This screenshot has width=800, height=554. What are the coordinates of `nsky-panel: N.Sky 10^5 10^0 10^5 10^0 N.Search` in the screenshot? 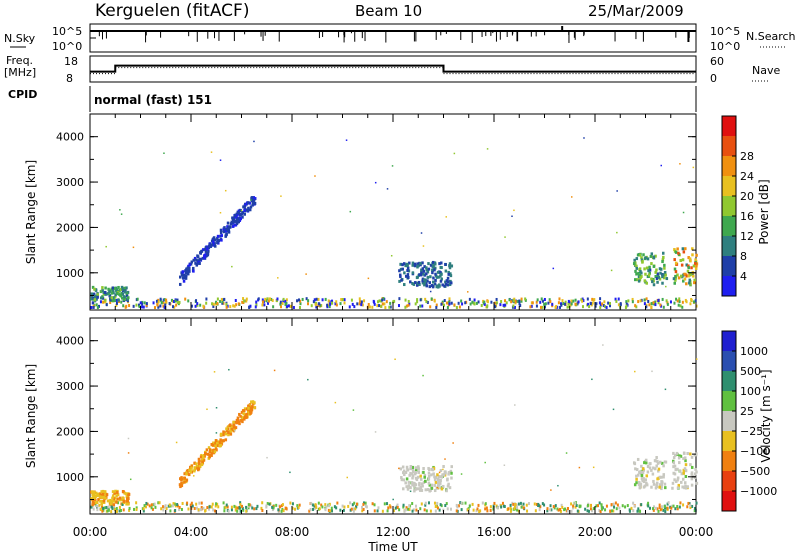 It's located at (400, 38).